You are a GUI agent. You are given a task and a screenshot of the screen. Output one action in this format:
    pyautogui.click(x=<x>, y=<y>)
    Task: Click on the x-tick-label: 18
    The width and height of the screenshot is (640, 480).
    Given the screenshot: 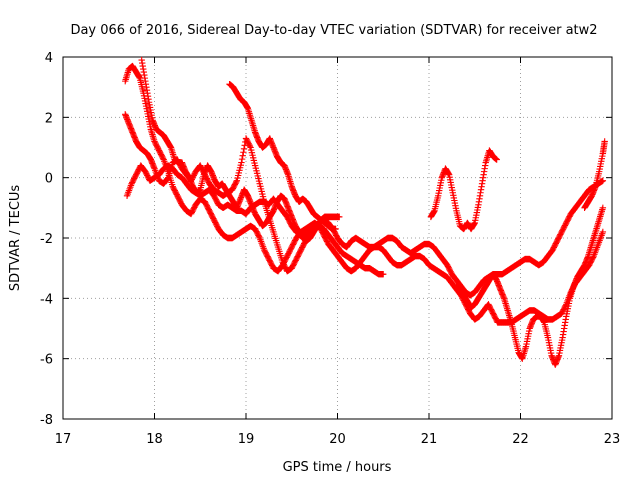 What is the action you would take?
    pyautogui.click(x=154, y=439)
    